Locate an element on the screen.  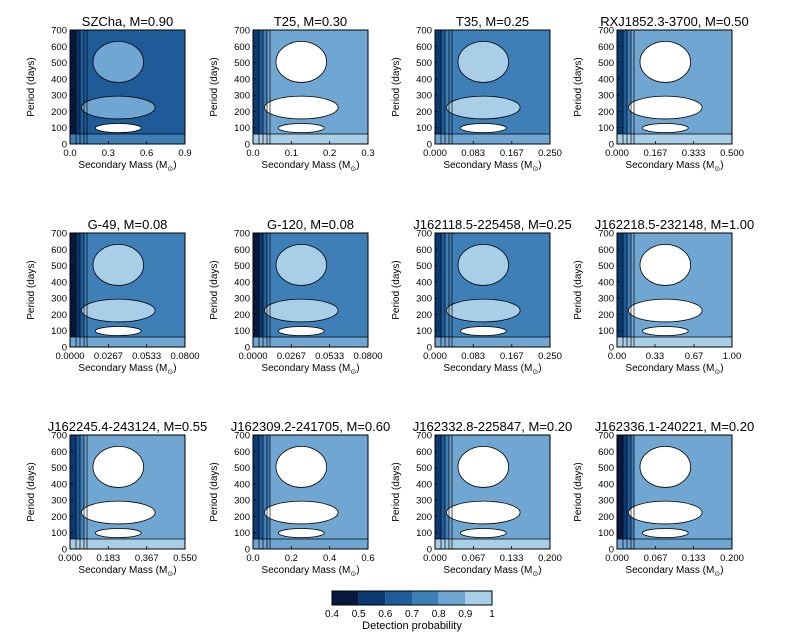
panel-title: J162336.1-240221, M=0.20 is located at coordinates (674, 426).